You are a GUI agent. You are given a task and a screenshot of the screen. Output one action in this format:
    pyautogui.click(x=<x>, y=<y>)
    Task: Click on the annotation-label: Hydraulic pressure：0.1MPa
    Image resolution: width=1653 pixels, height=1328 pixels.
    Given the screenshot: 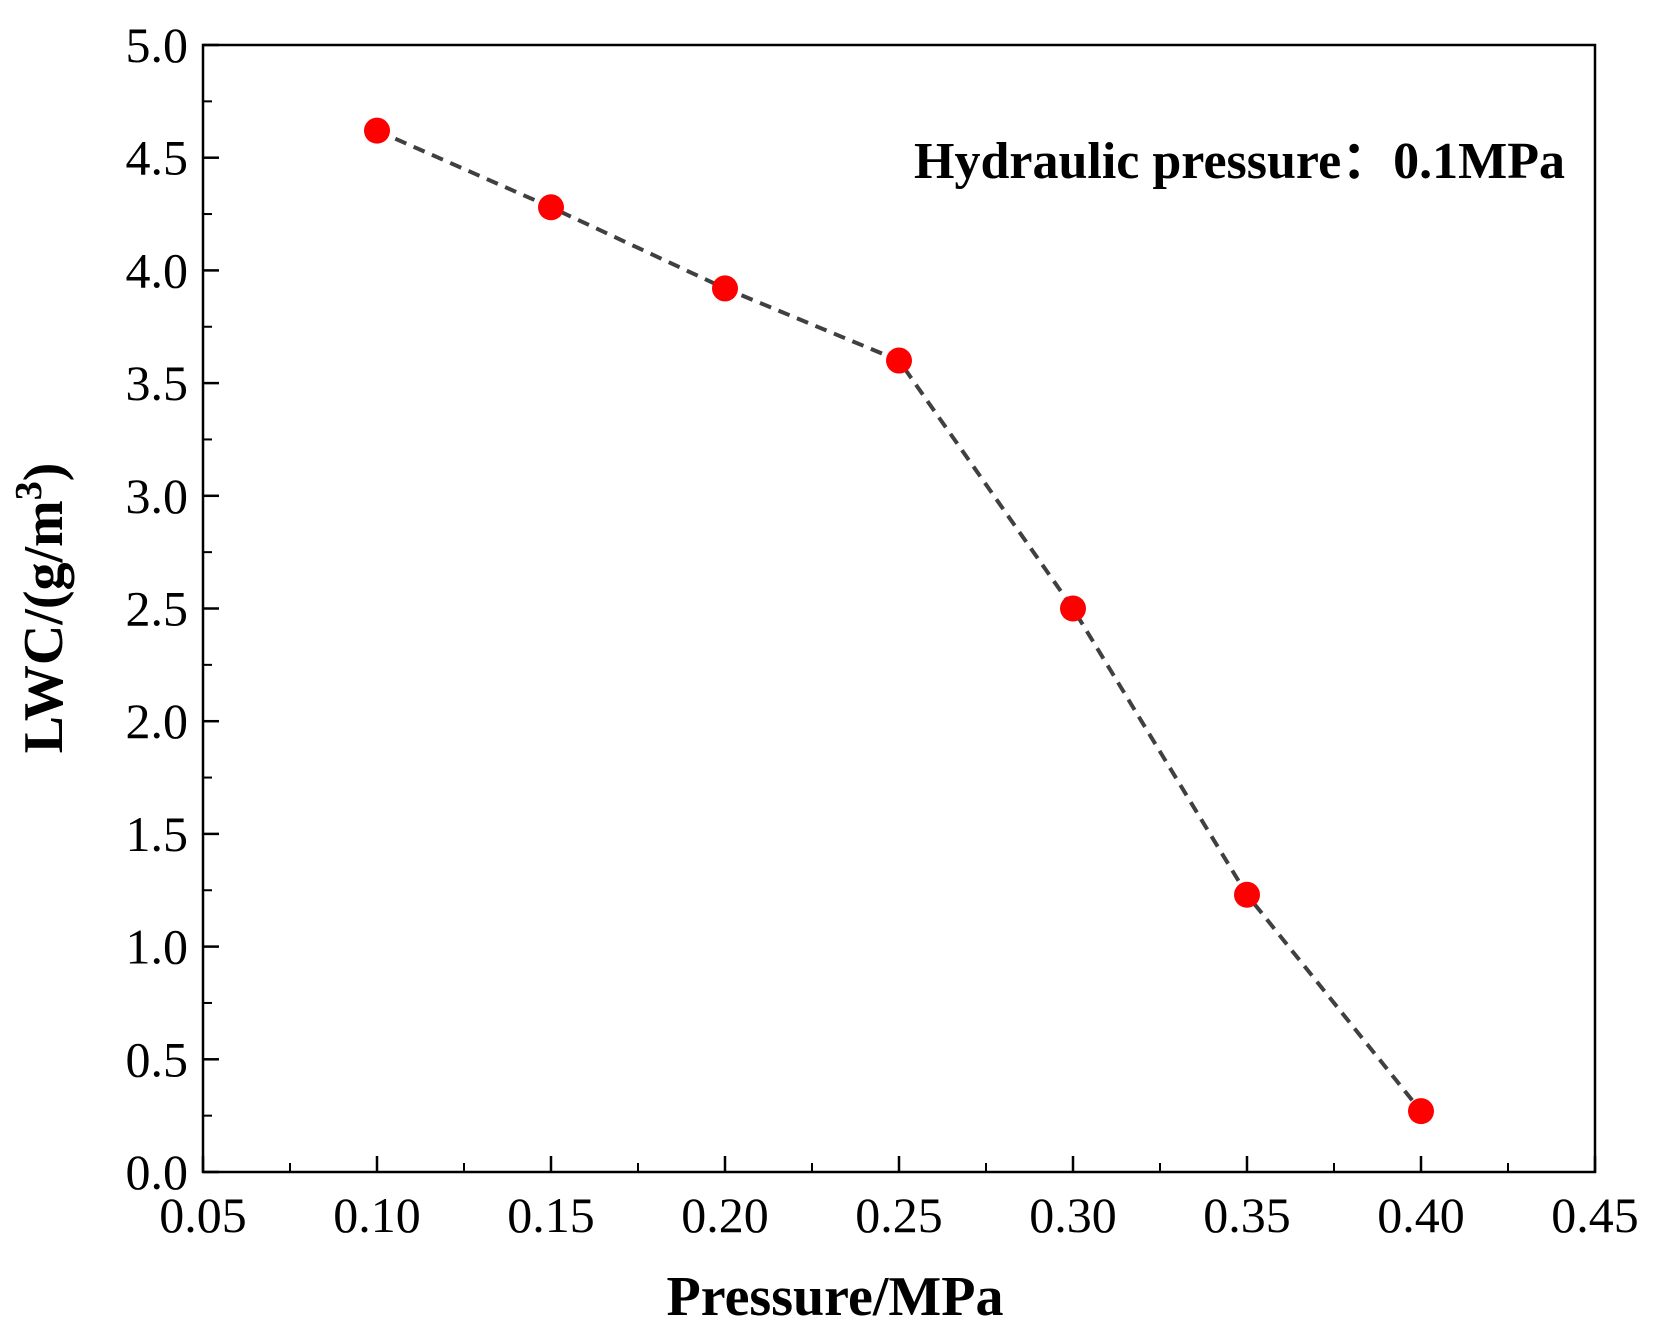 What is the action you would take?
    pyautogui.click(x=1239, y=161)
    